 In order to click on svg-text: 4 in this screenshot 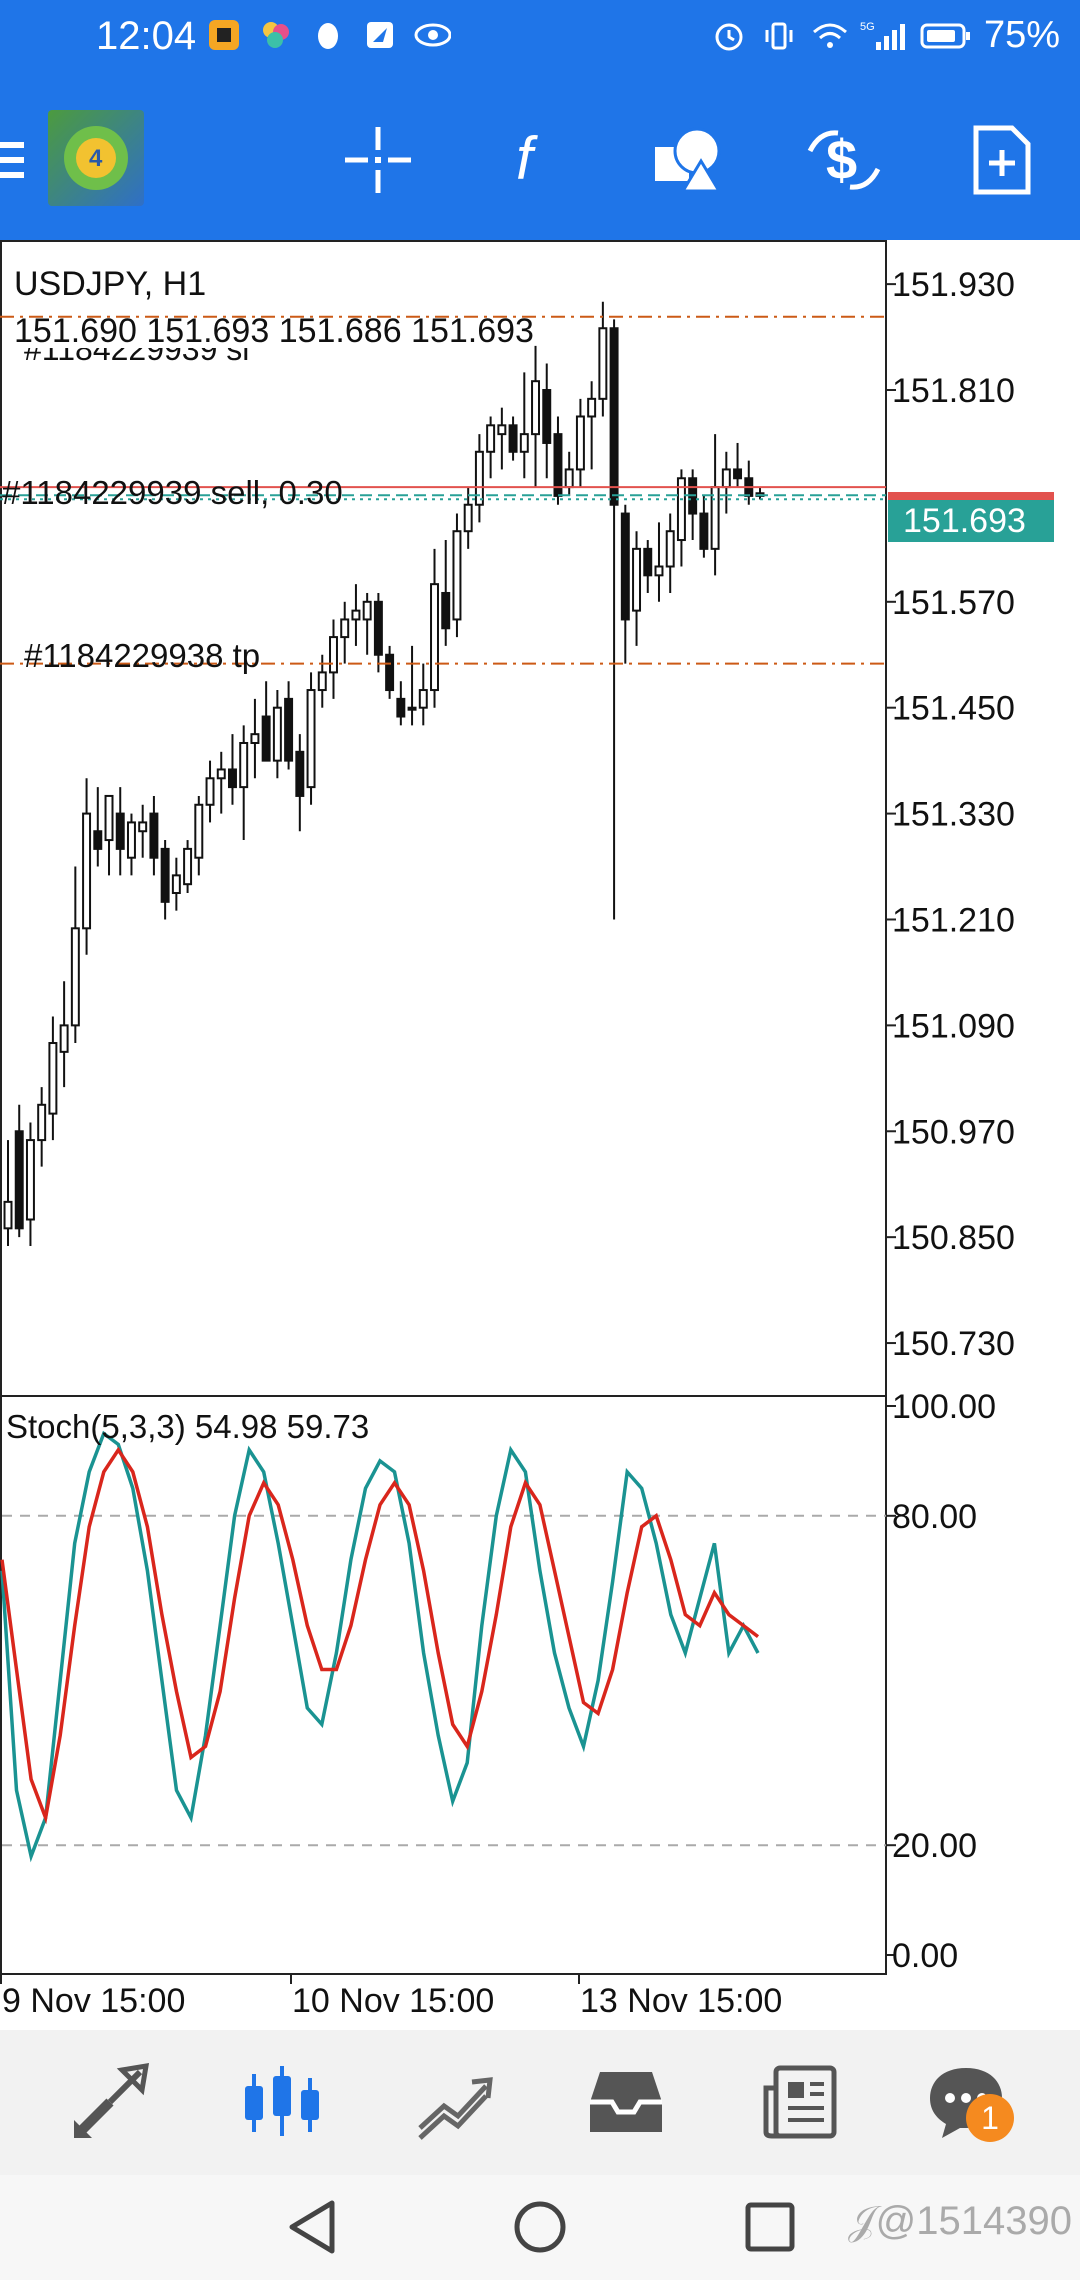, I will do `click(96, 158)`.